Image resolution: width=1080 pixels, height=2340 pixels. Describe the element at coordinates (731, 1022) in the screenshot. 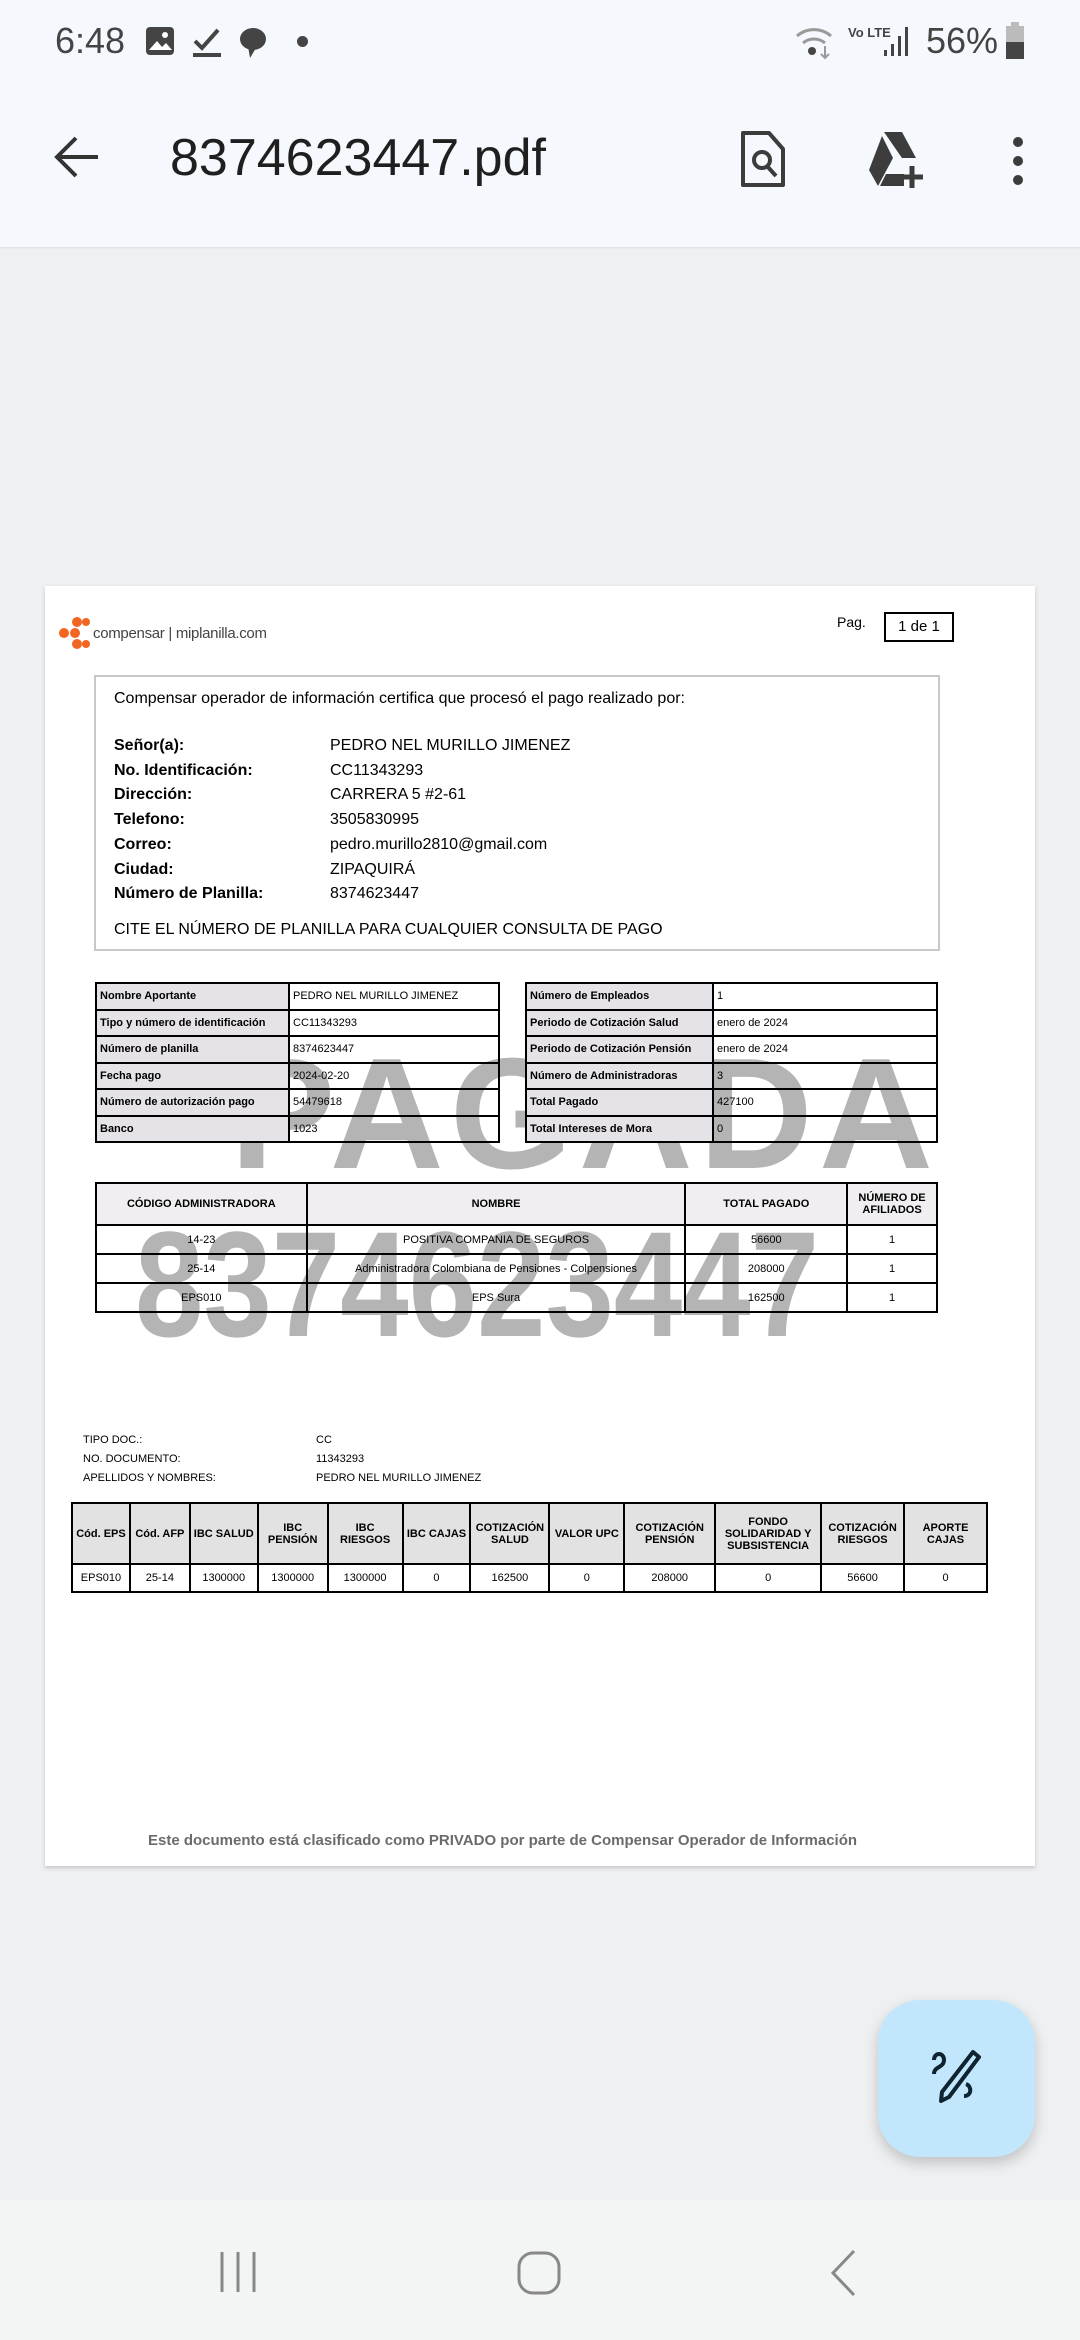

I see `table-row: Periodo de Cotización Salud enero de 2024` at that location.